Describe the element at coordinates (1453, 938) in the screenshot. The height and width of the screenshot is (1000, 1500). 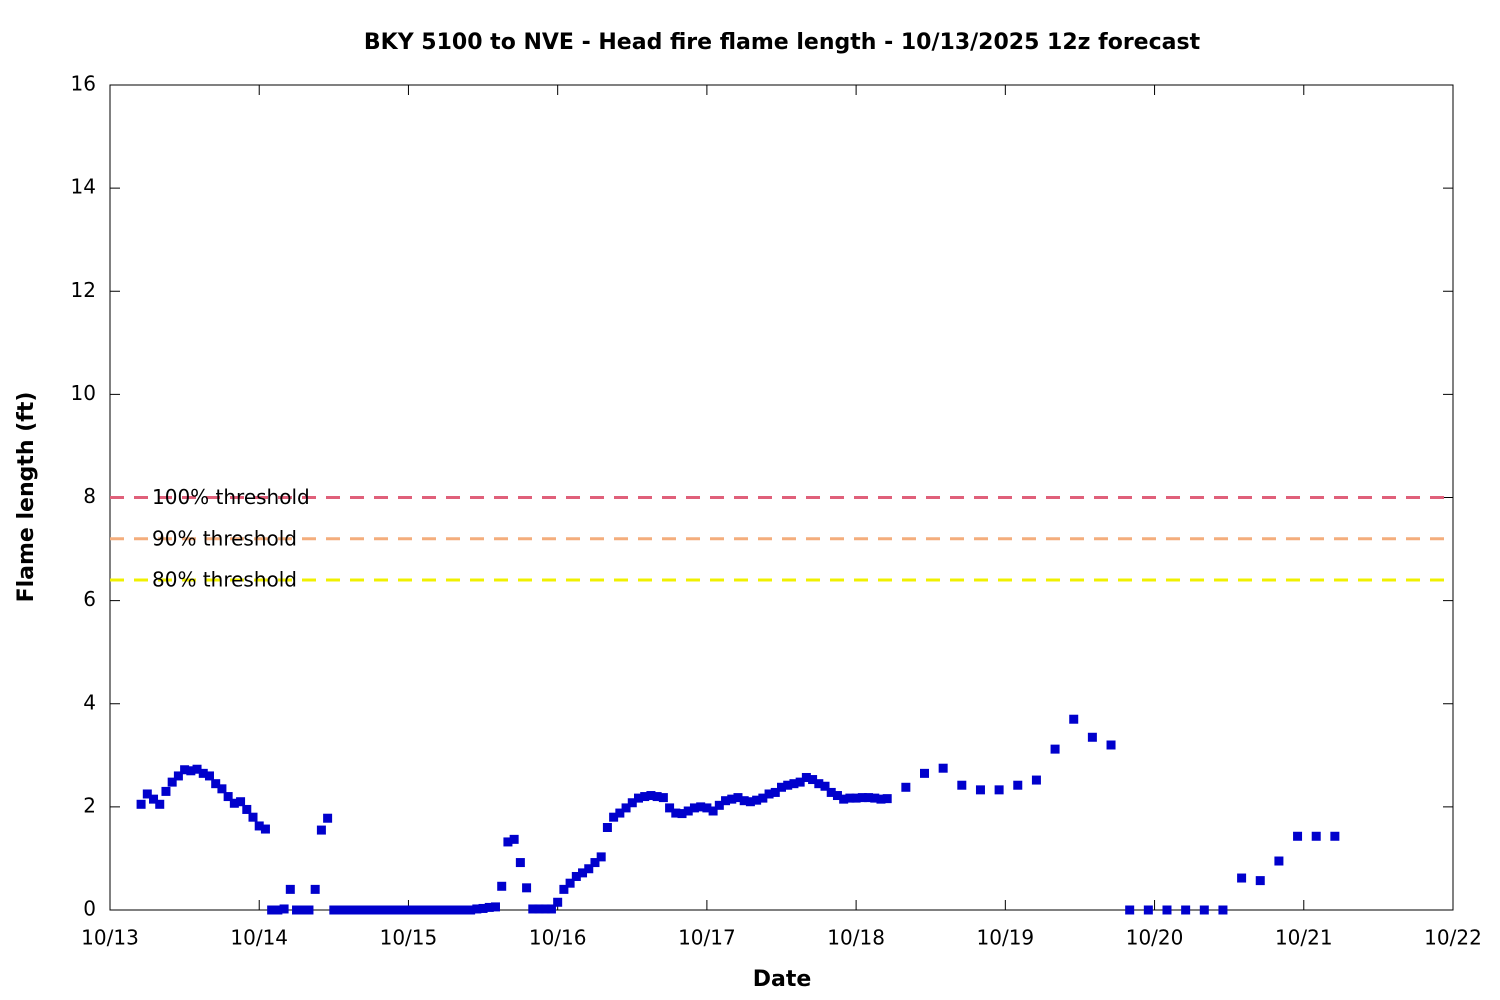
I see `x-tick-label: 10/22` at that location.